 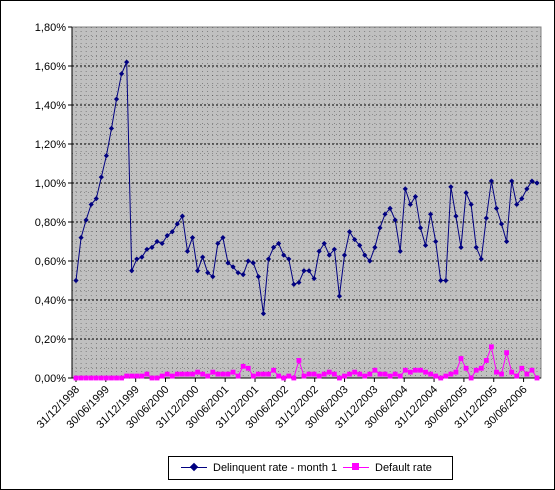 I want to click on legend: Delinquent rate - month 1 Default rate, so click(x=310, y=468).